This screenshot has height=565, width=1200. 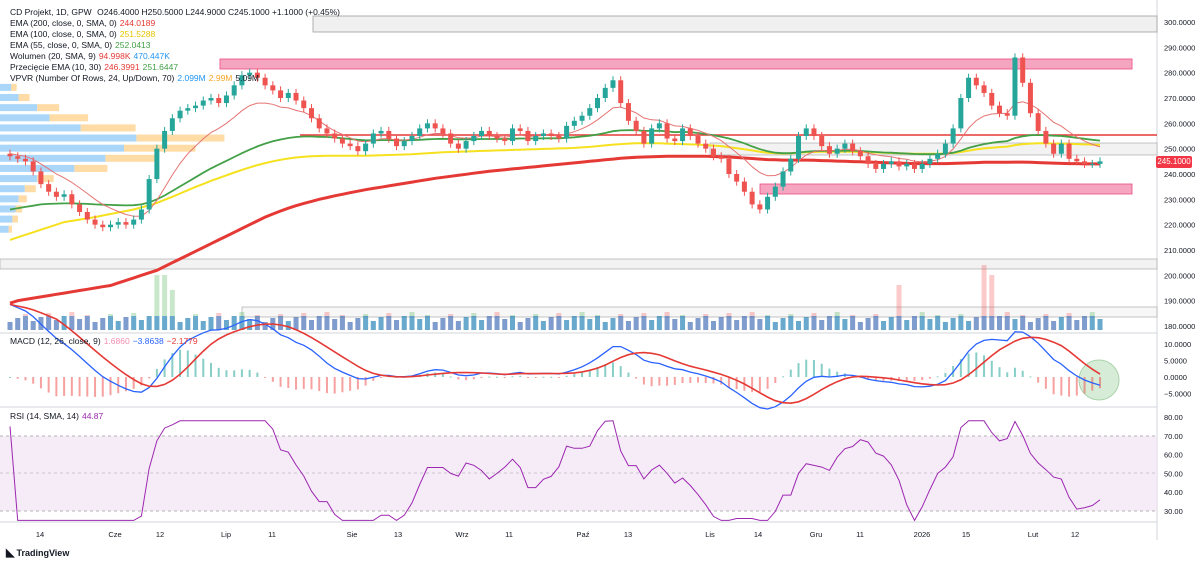 I want to click on tradingview-logo: ◣ TradingView, so click(x=38, y=553).